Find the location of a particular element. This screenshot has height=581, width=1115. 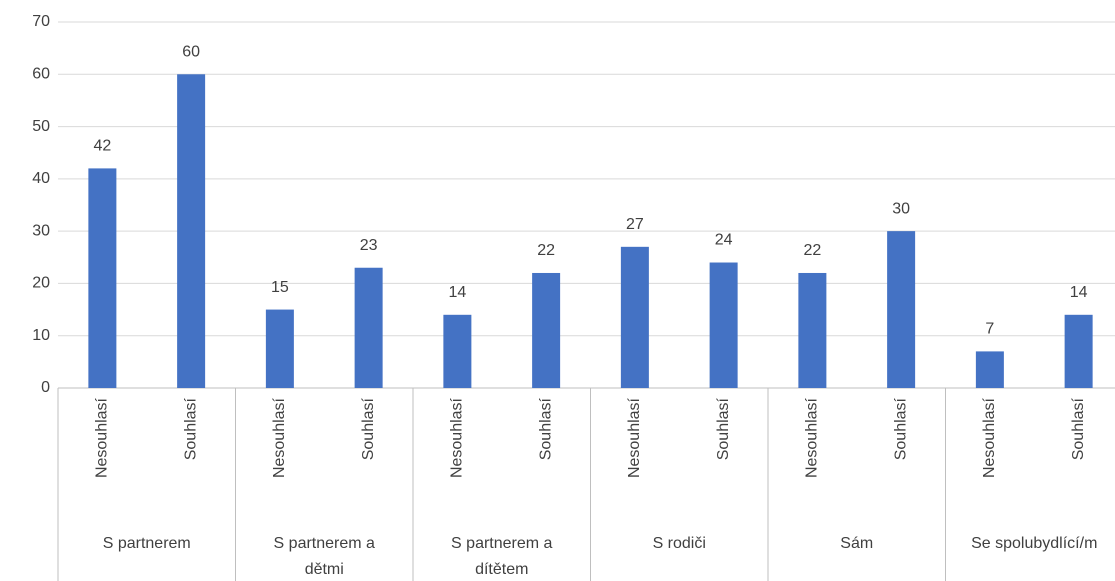

group-label: S partnerem a dětmi is located at coordinates (324, 556).